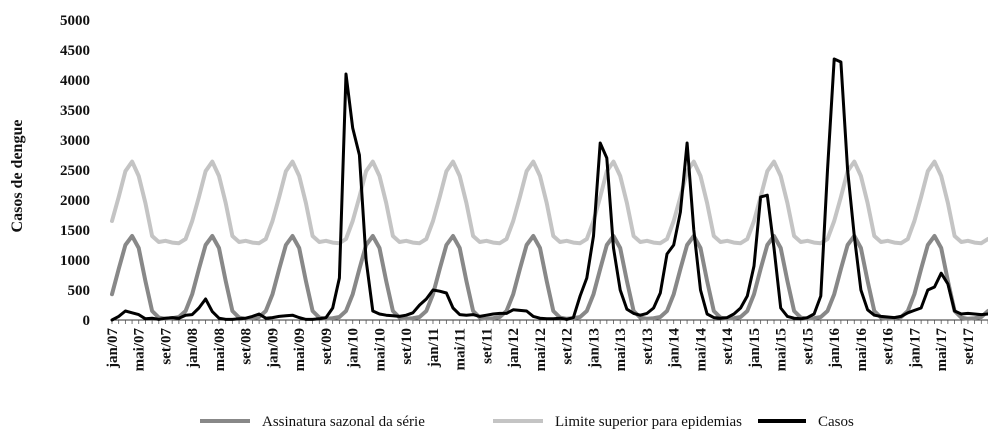  Describe the element at coordinates (487, 346) in the screenshot. I see `x-tick-label: set/11` at that location.